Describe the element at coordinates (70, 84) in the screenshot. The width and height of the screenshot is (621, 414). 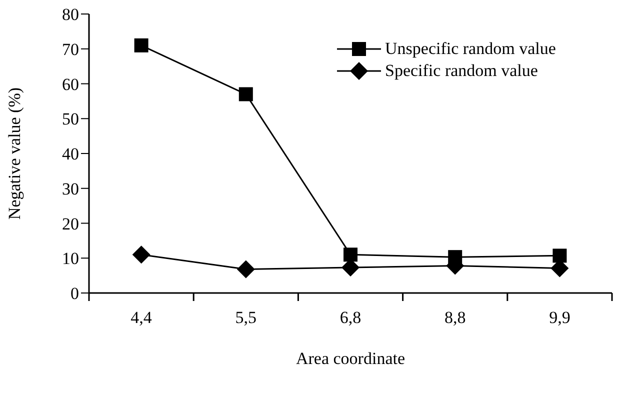
I see `y-tick-label: 60` at that location.